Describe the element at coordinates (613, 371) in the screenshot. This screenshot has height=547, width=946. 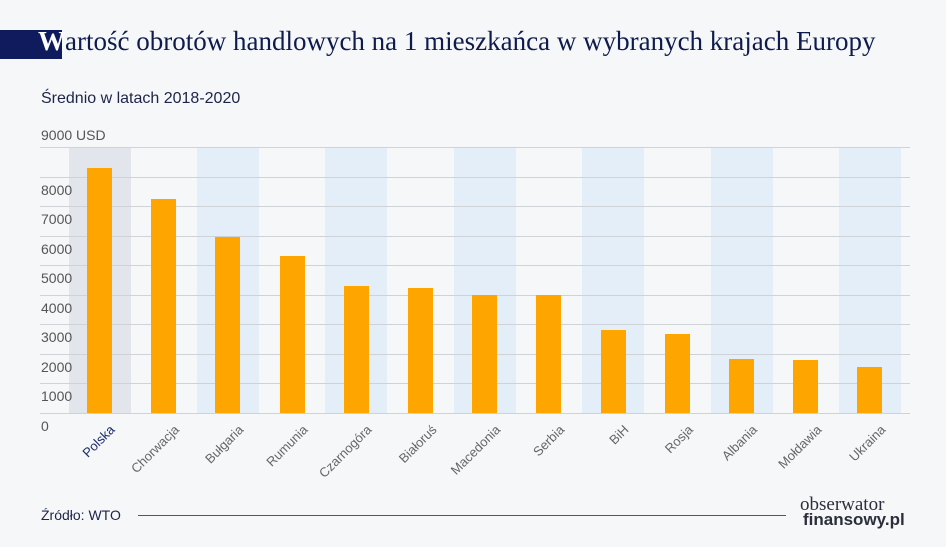
I see `bar-bih` at that location.